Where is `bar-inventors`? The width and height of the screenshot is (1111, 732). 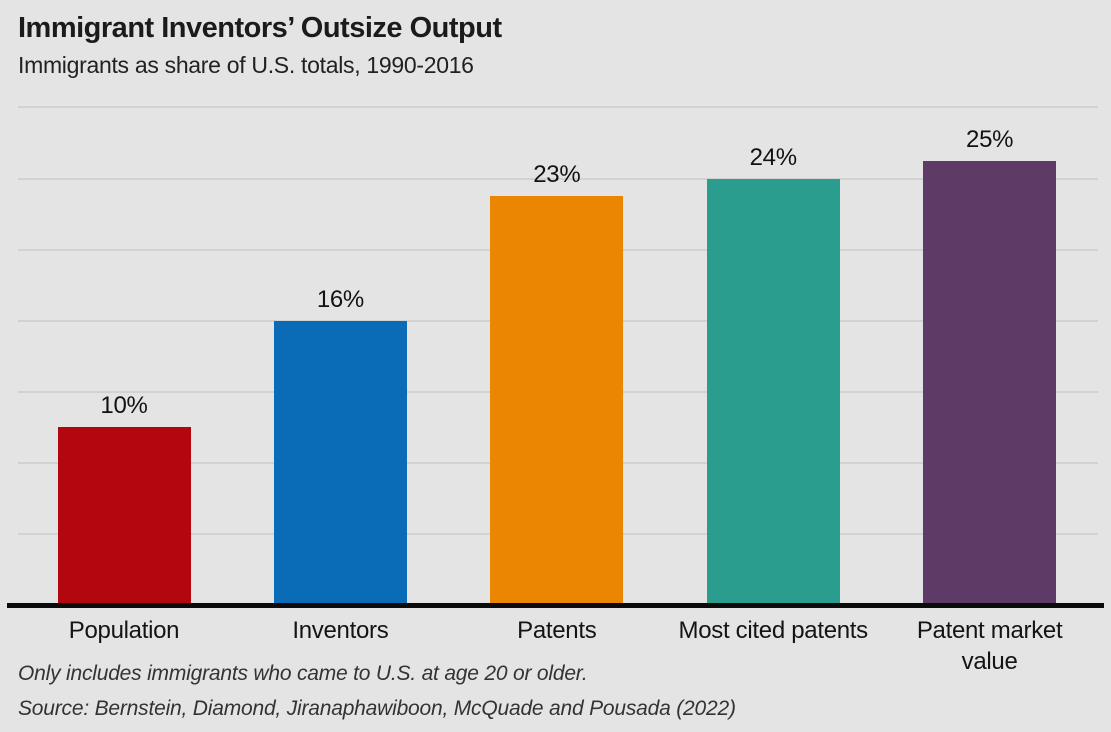 bar-inventors is located at coordinates (340, 462).